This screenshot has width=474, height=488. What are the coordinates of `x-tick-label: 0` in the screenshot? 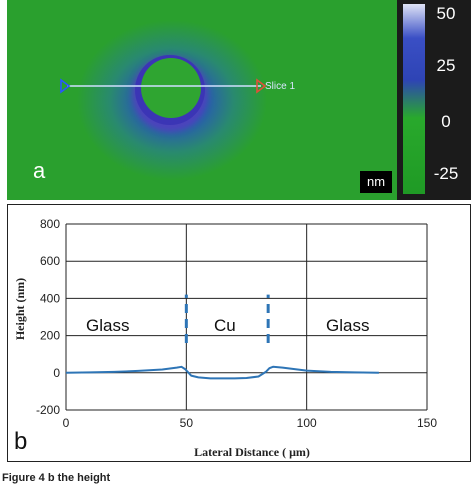 It's located at (66, 423).